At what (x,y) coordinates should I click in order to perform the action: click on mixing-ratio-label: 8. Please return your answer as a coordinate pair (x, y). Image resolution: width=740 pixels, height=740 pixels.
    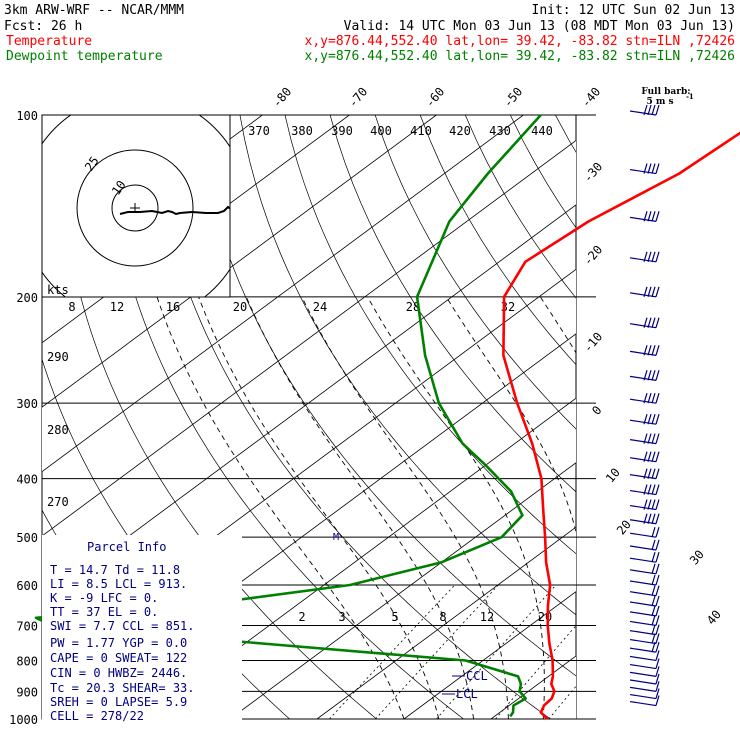
    Looking at the image, I should click on (442, 617).